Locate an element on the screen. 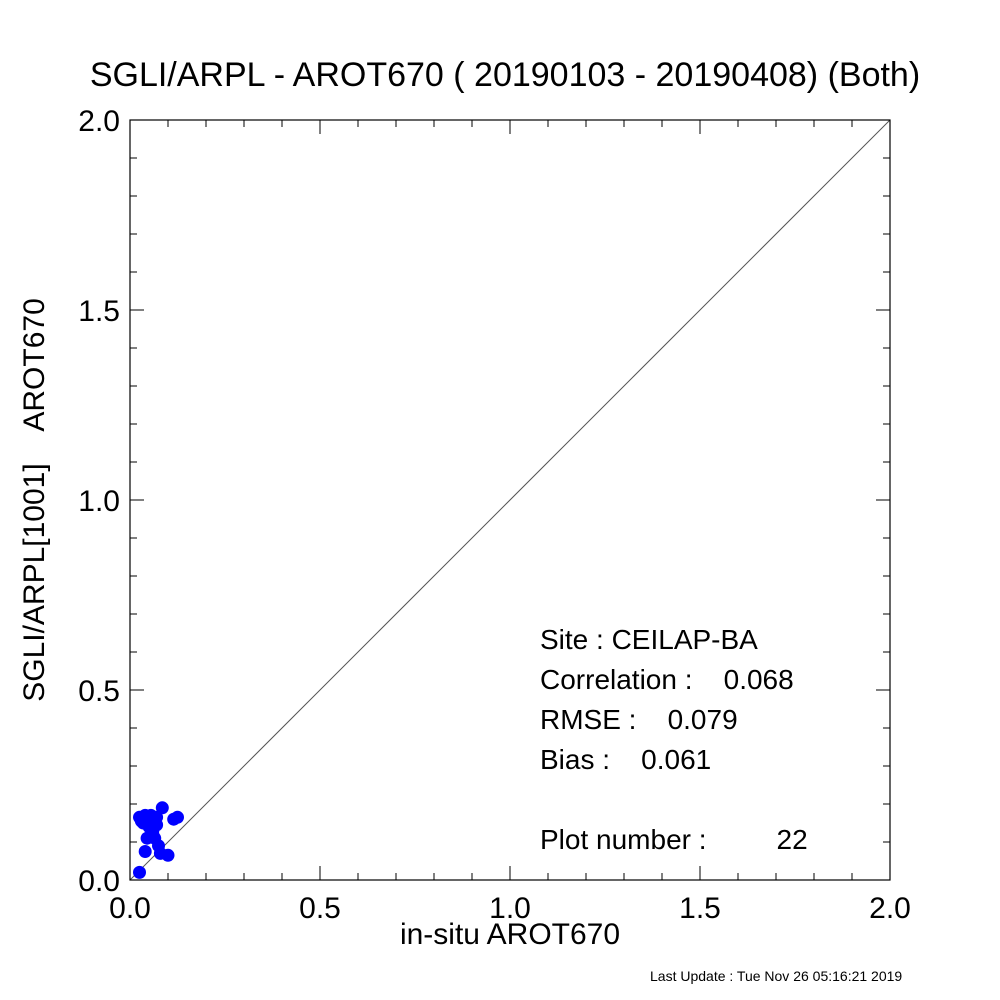 Image resolution: width=1000 pixels, height=1000 pixels. correlation-label: Correlation : 0.068 is located at coordinates (667, 679).